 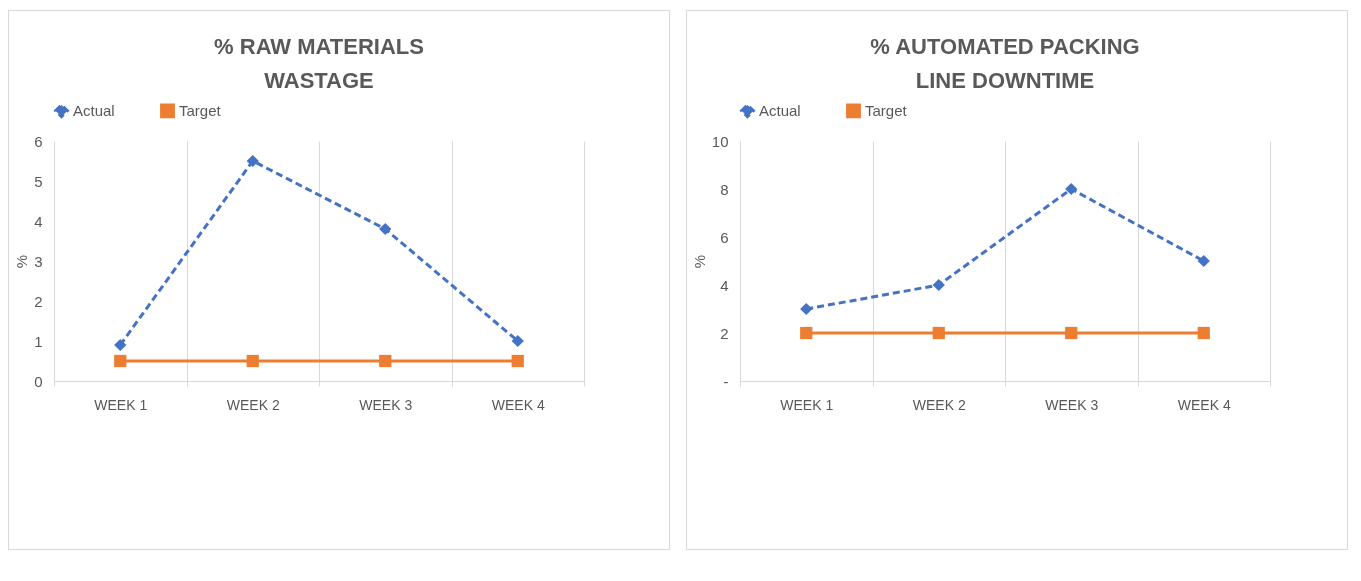 What do you see at coordinates (720, 141) in the screenshot?
I see `y-tick-label: 10` at bounding box center [720, 141].